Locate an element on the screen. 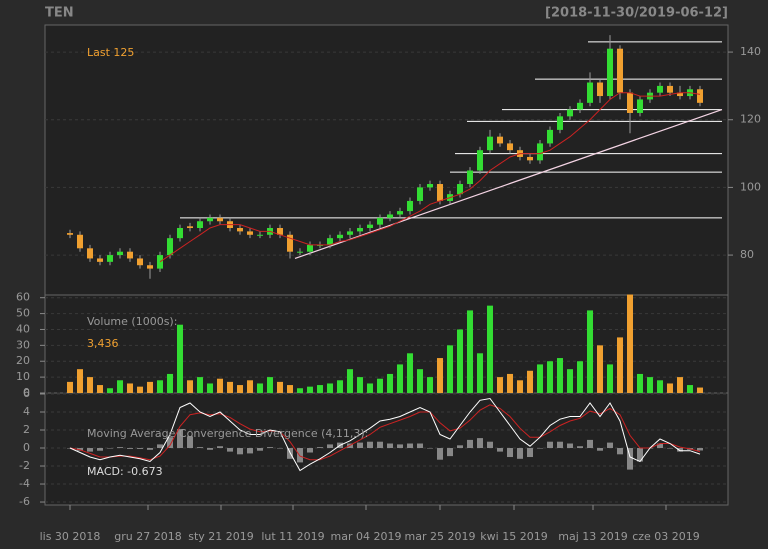 The image size is (768, 549). y-tick-label: -2 is located at coordinates (24, 465).